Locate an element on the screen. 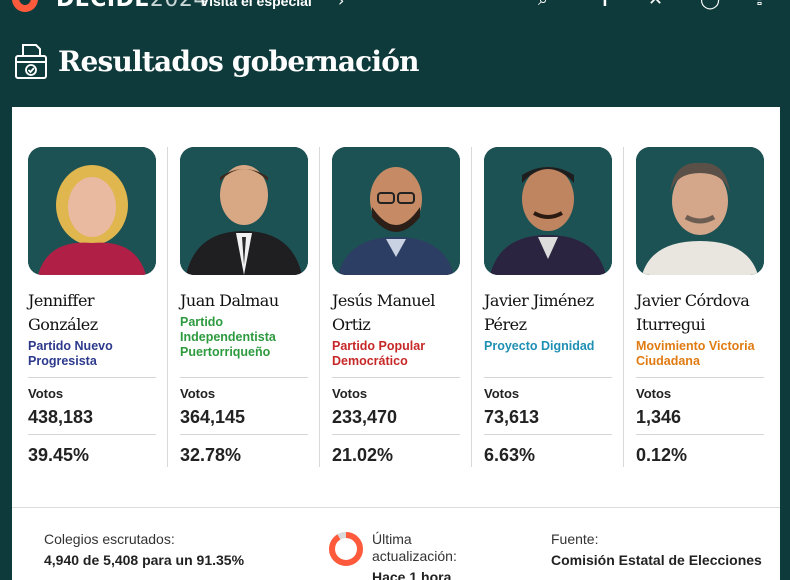  candidate-name: Javier Jiménez Pérez is located at coordinates (539, 312).